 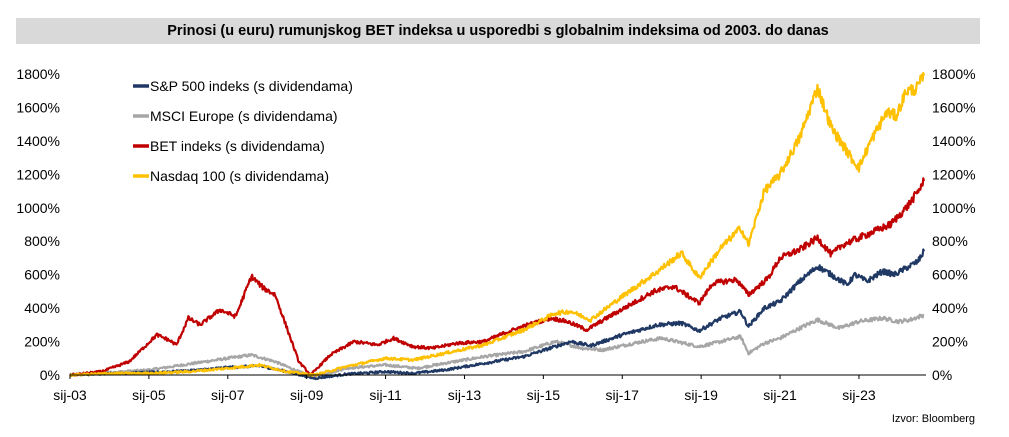 I want to click on y-tick-label-left: 1400%, so click(x=38, y=141).